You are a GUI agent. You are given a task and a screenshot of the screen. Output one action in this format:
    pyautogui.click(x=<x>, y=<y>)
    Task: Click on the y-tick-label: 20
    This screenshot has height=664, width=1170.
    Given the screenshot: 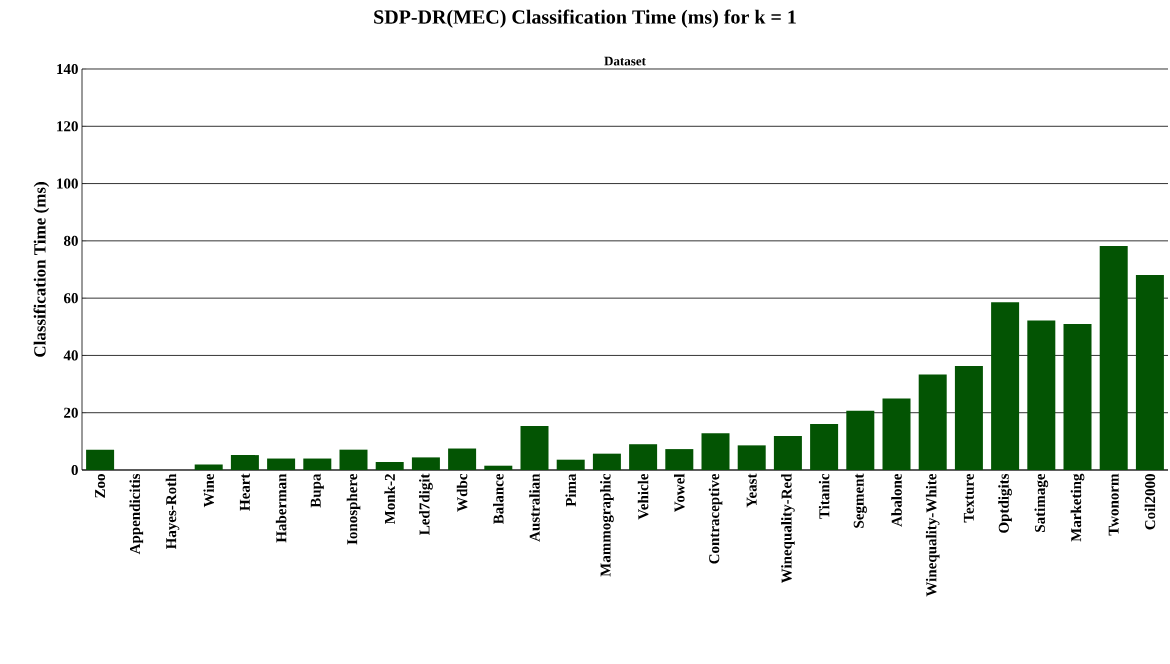 What is the action you would take?
    pyautogui.click(x=71, y=412)
    